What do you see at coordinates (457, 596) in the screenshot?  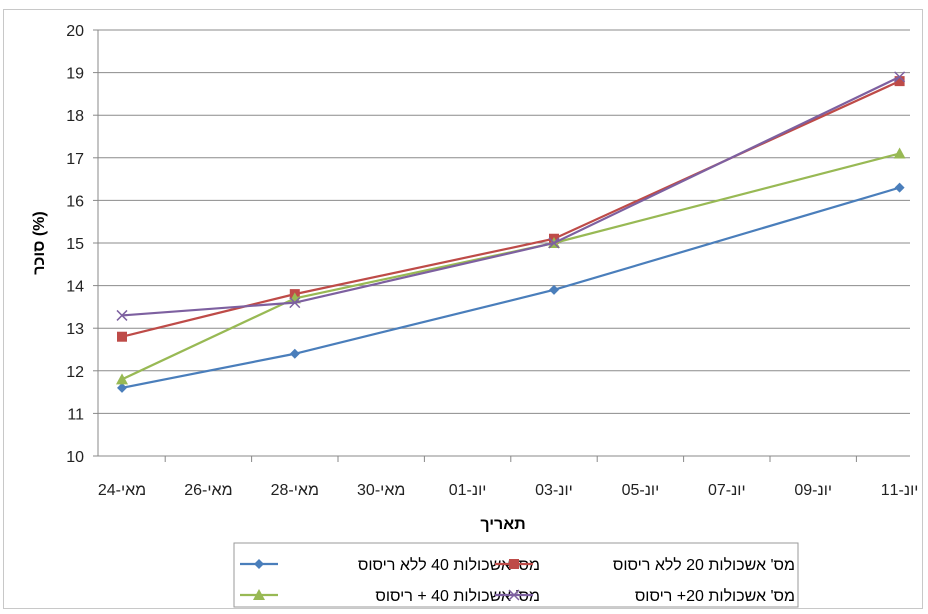 I see `legend-label: מס' אשכולות 40 + ריסוס` at bounding box center [457, 596].